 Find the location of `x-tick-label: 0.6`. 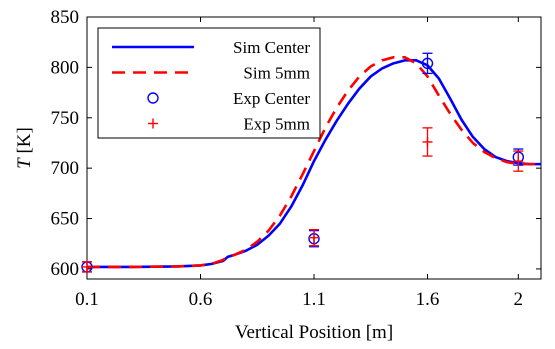

x-tick-label: 0.6 is located at coordinates (201, 299).